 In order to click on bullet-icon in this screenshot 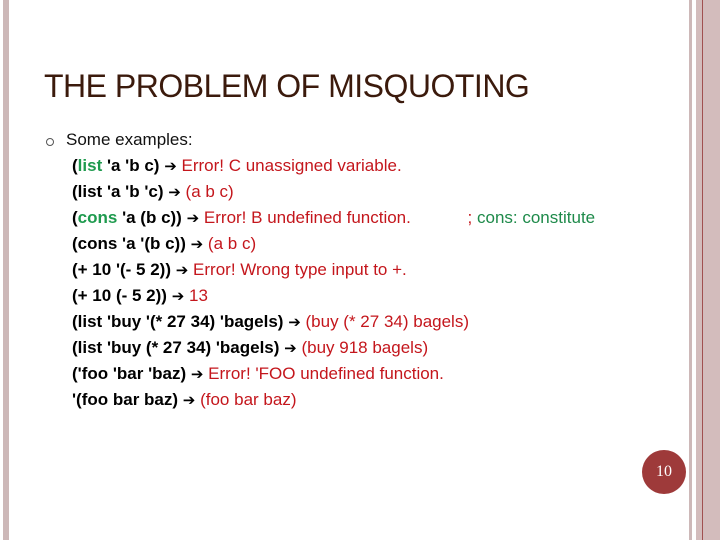, I will do `click(50, 142)`.